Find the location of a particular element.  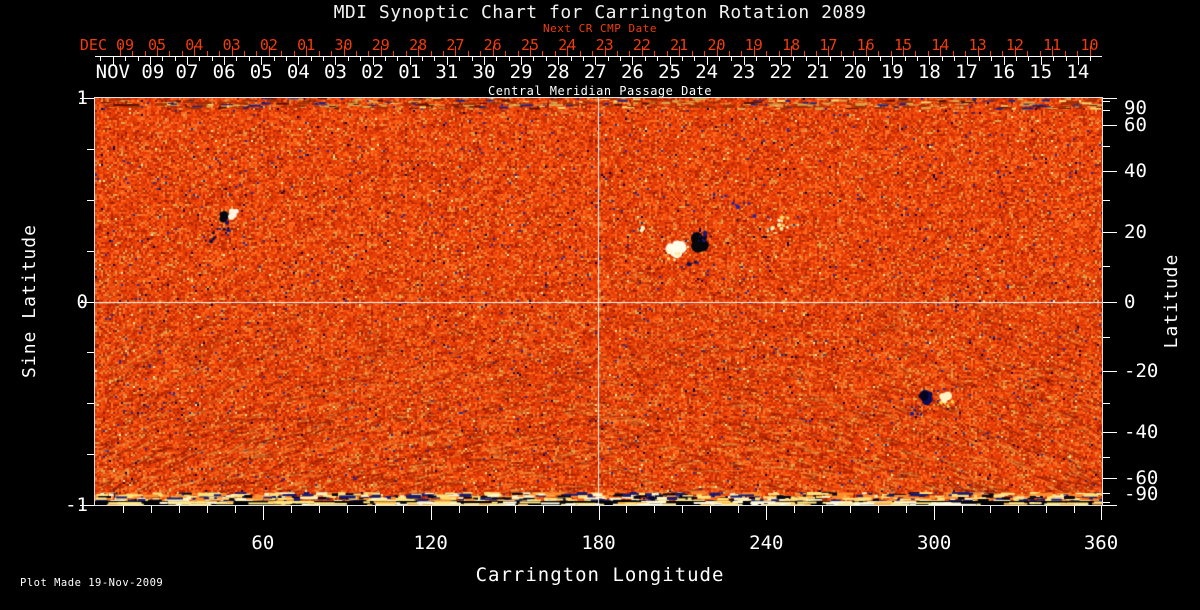

next-cr-cmp-date-axis-title: Next CR CMP Date is located at coordinates (600, 28).